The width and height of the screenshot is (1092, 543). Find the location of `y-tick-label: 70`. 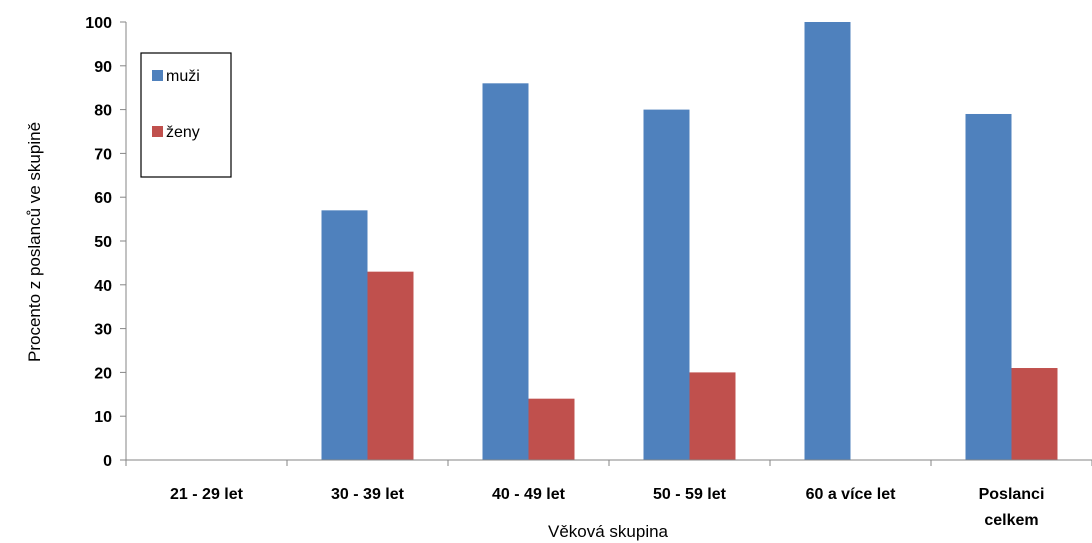

y-tick-label: 70 is located at coordinates (103, 154).